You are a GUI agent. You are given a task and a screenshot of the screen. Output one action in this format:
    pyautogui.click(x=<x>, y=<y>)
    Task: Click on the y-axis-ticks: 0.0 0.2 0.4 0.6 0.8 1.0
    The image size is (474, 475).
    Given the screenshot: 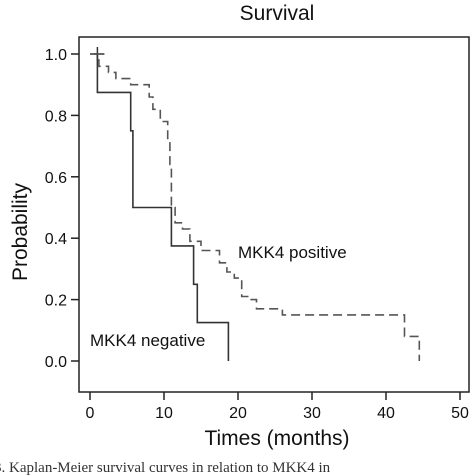 What is the action you would take?
    pyautogui.click(x=62, y=209)
    